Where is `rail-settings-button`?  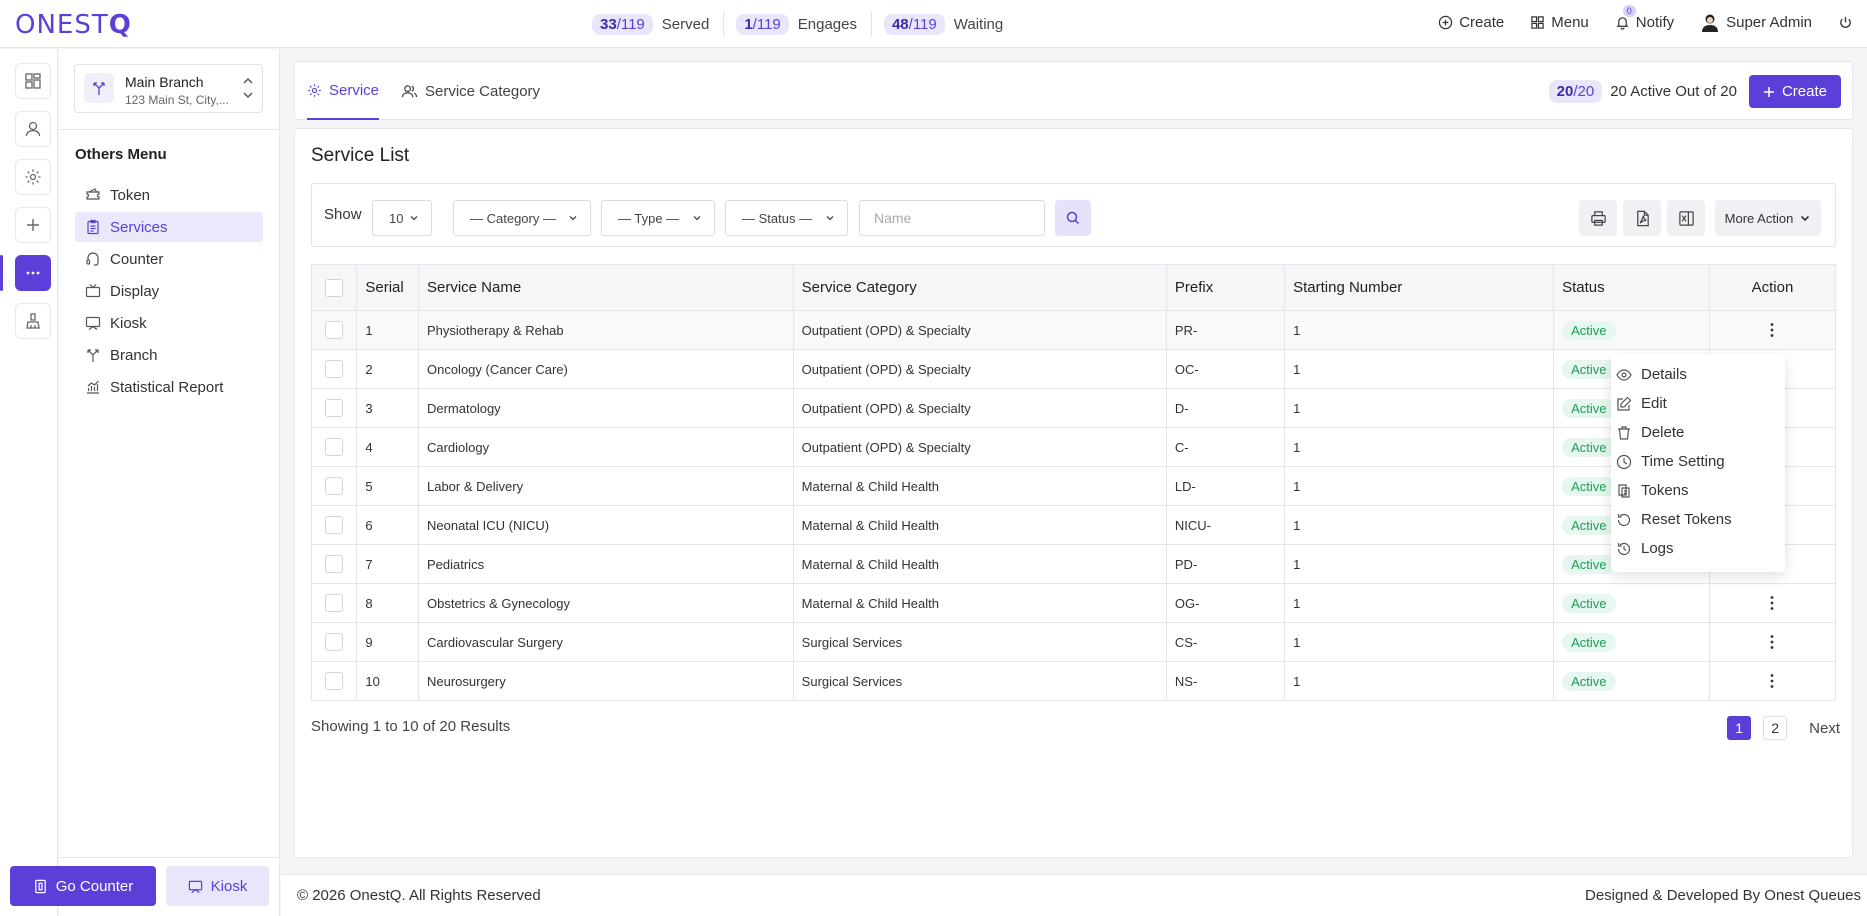
rail-settings-button is located at coordinates (33, 177).